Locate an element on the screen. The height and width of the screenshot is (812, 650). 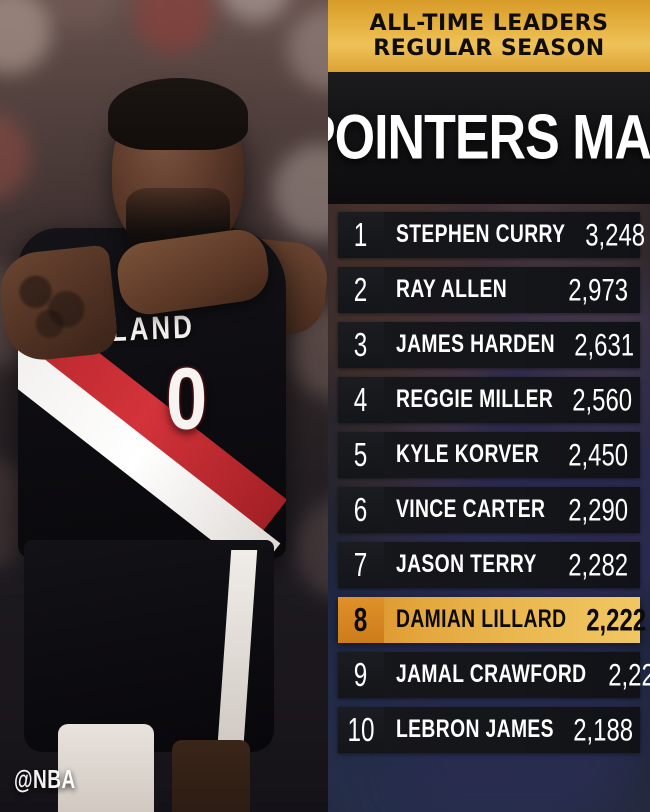
row-player-name-text: KYLE KORVER is located at coordinates (468, 454).